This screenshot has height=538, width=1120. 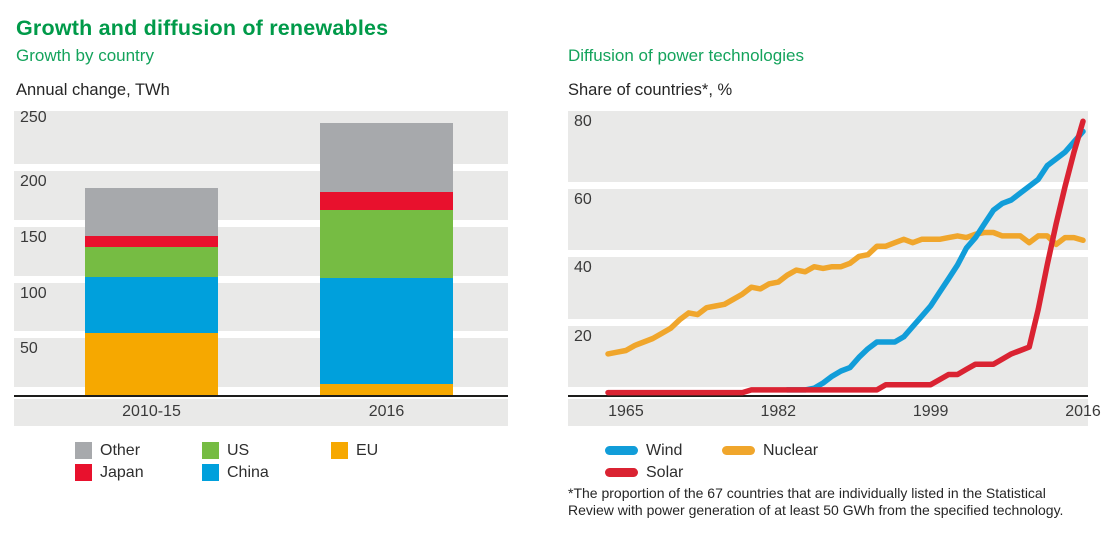 I want to click on line-chart-axis-unit-label: Share of countries*, %, so click(x=650, y=90).